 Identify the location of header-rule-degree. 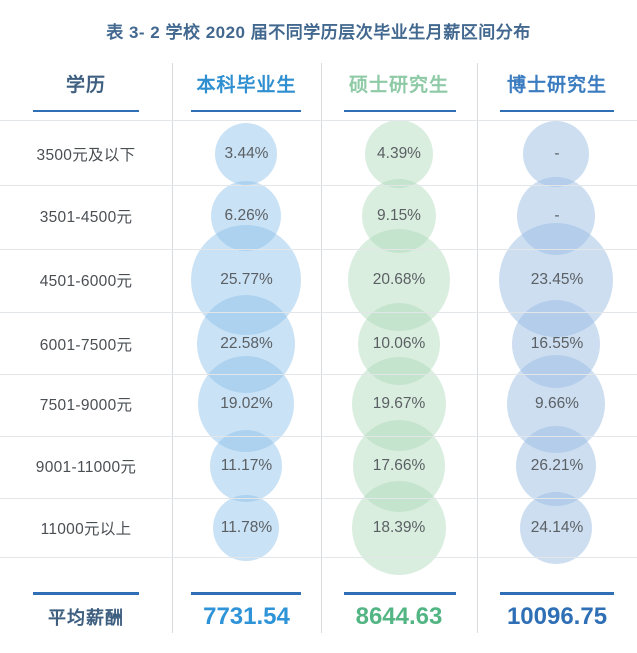
(86, 111).